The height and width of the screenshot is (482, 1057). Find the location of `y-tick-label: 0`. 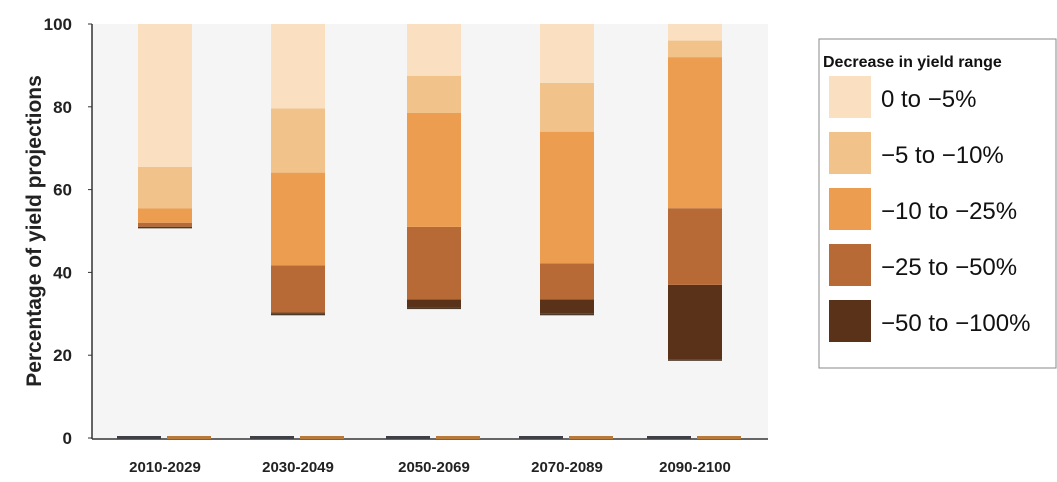

y-tick-label: 0 is located at coordinates (67, 438).